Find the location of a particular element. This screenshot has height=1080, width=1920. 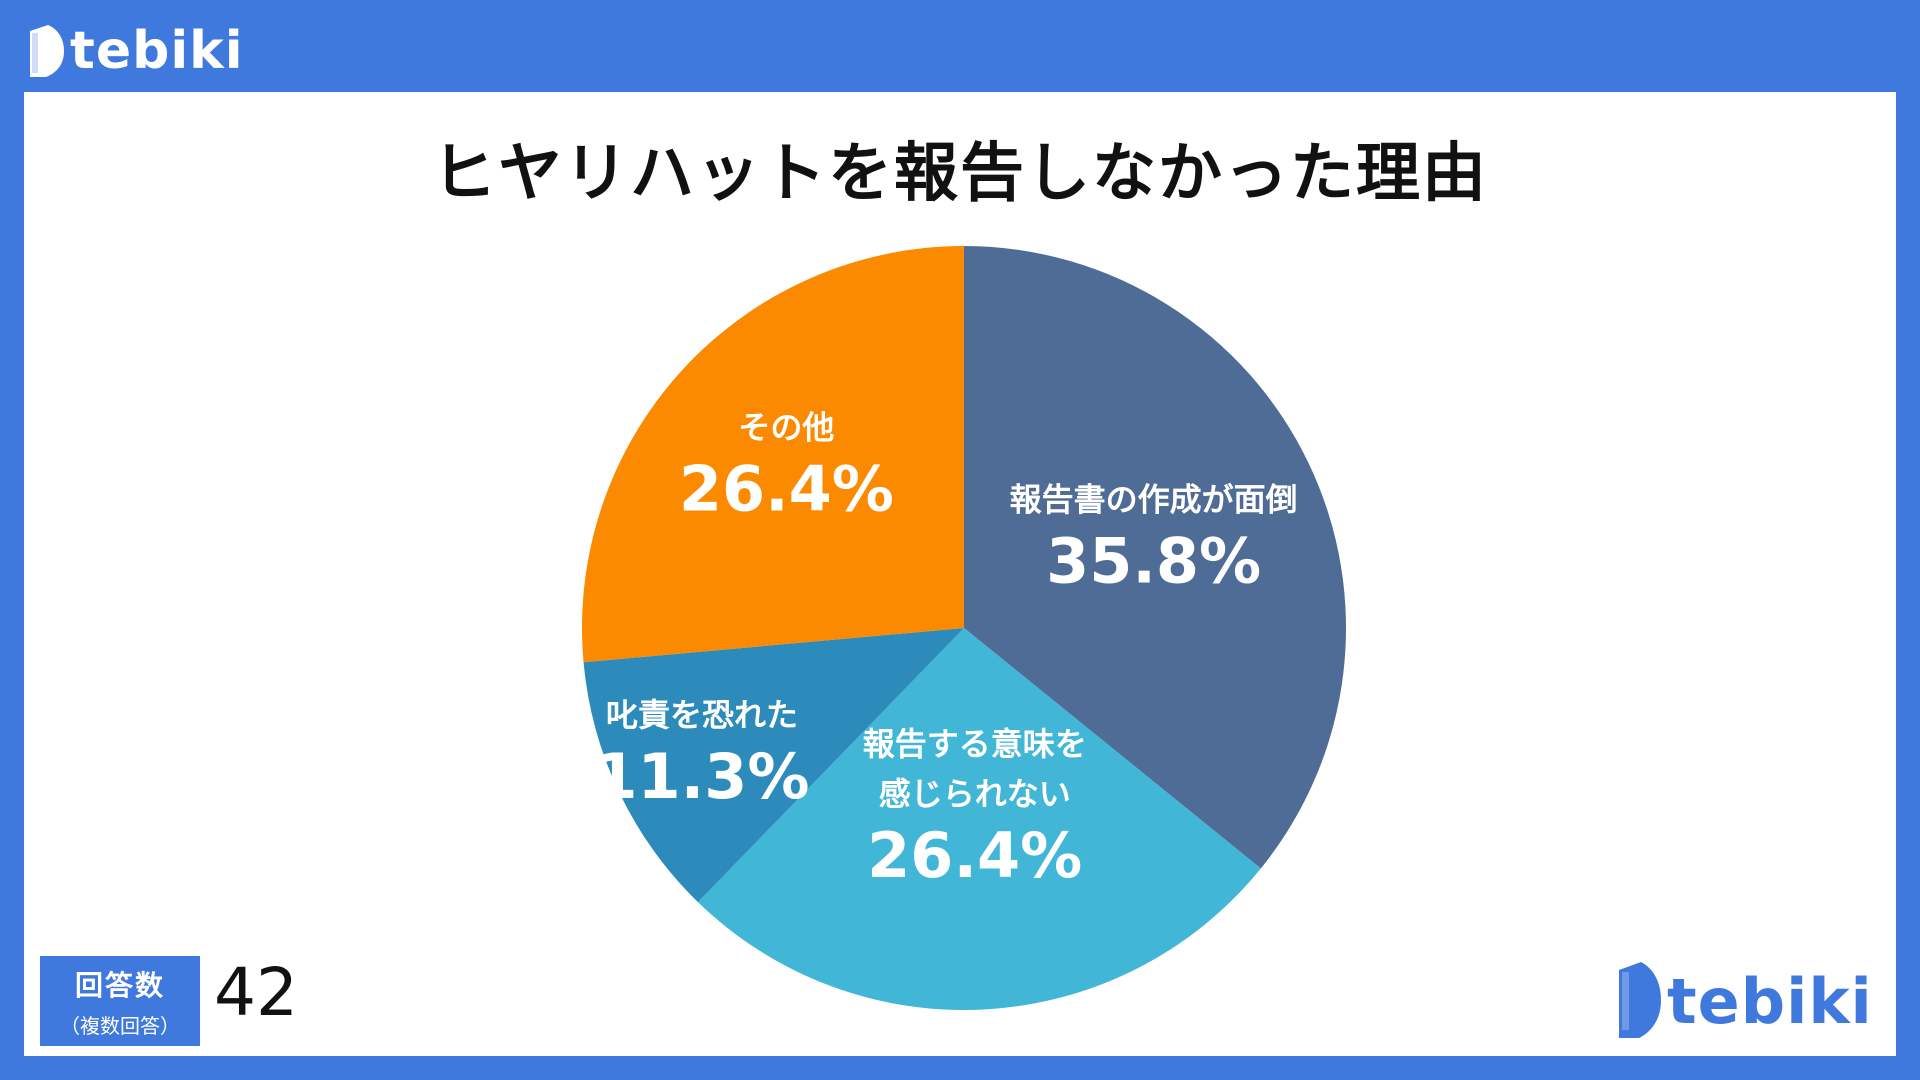

header-logo: tebiki is located at coordinates (137, 51).